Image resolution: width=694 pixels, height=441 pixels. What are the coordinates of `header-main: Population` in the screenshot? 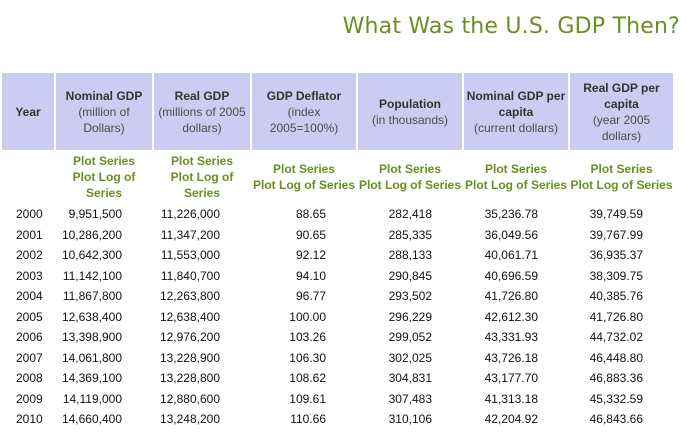 It's located at (410, 103).